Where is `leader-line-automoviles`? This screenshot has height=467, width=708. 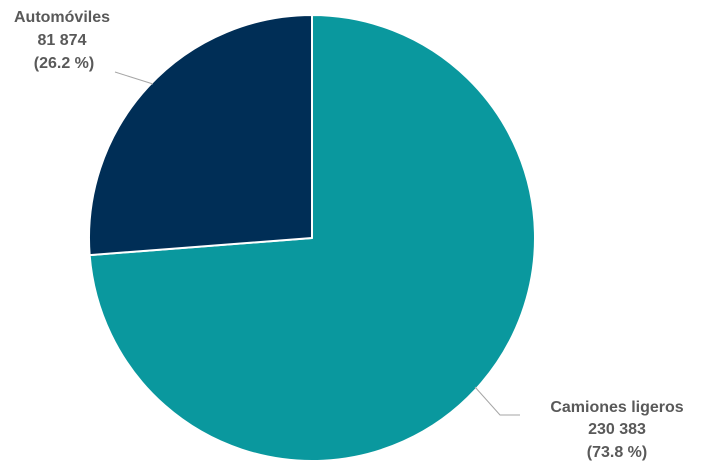 leader-line-automoviles is located at coordinates (134, 78).